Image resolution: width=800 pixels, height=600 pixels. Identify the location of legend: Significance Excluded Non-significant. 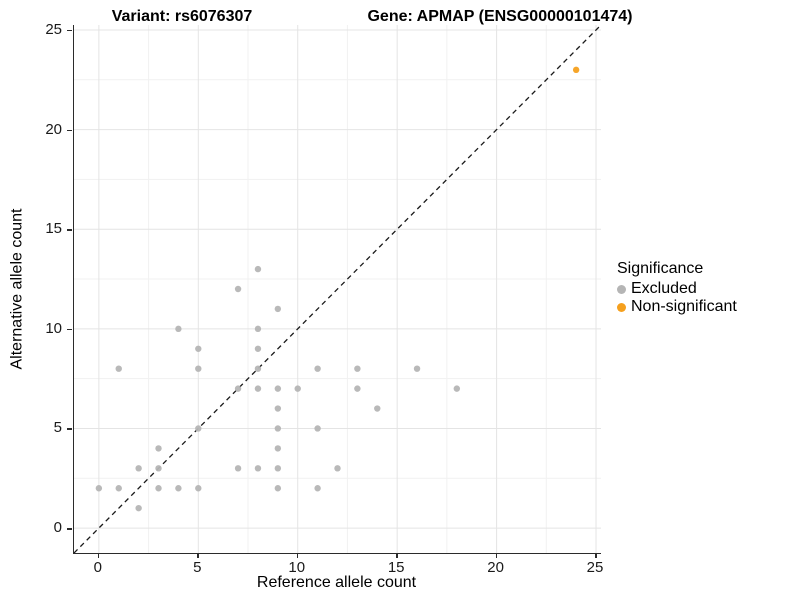
(707, 288).